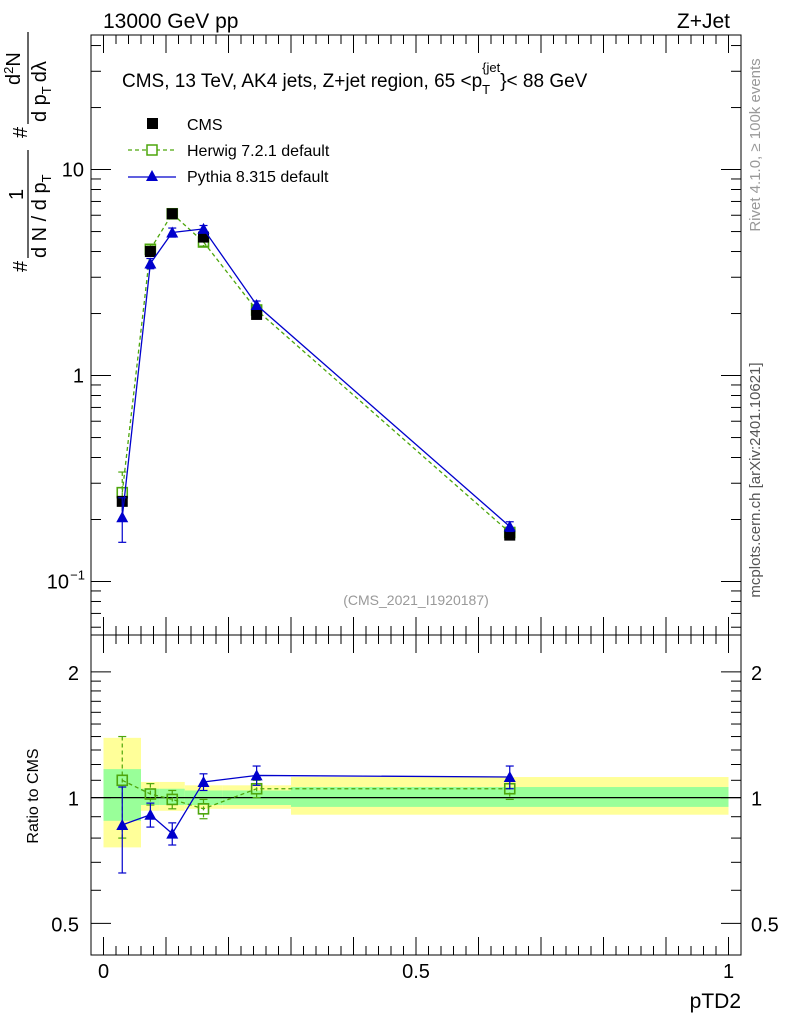 The height and width of the screenshot is (1024, 786). What do you see at coordinates (486, 89) in the screenshot?
I see `title-sub: T` at bounding box center [486, 89].